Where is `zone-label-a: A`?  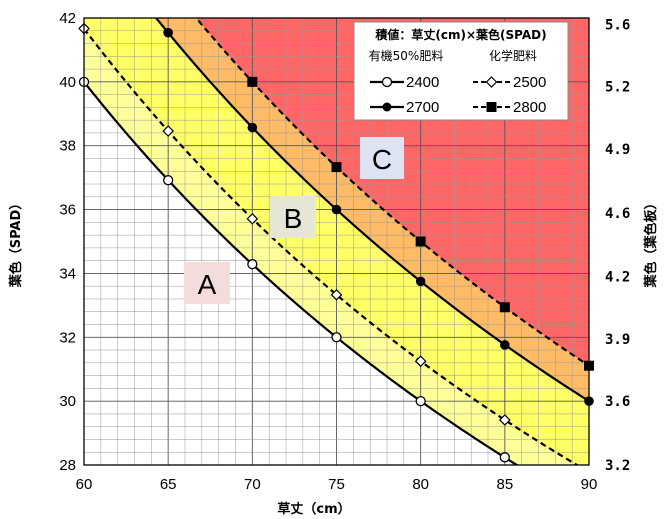
zone-label-a: A is located at coordinates (207, 283).